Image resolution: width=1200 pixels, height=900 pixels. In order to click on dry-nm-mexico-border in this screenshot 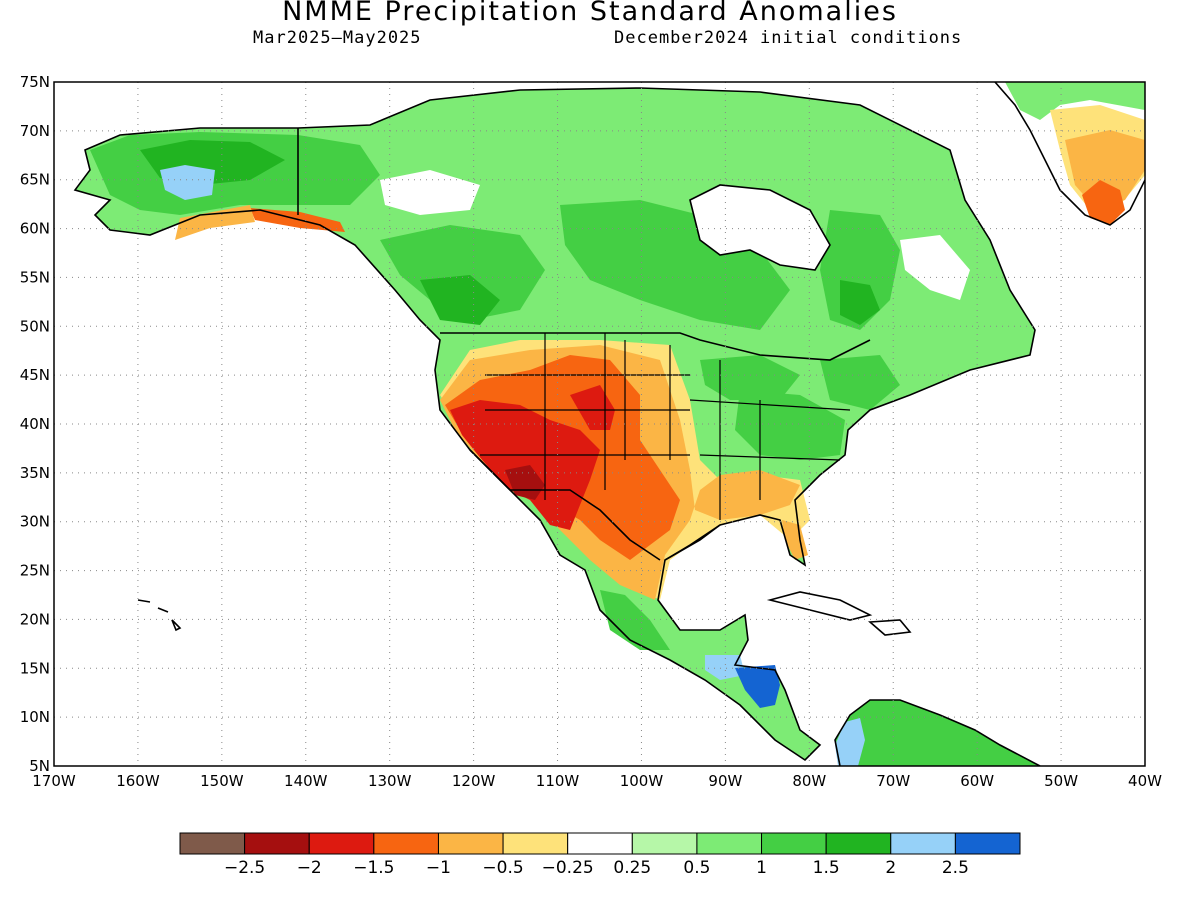, I will do `click(525, 482)`.